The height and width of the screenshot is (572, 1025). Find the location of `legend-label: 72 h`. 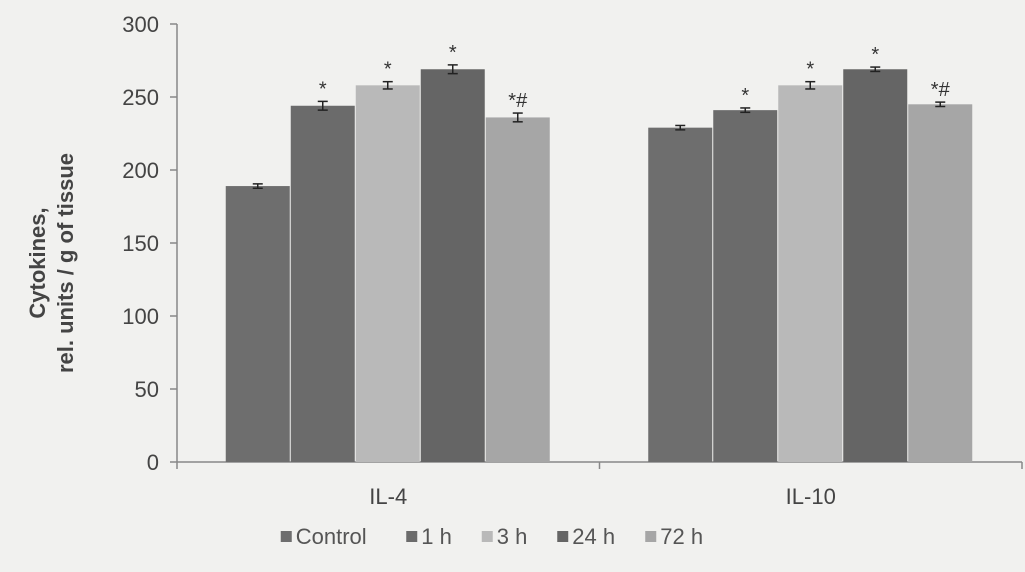

legend-label: 72 h is located at coordinates (681, 536).